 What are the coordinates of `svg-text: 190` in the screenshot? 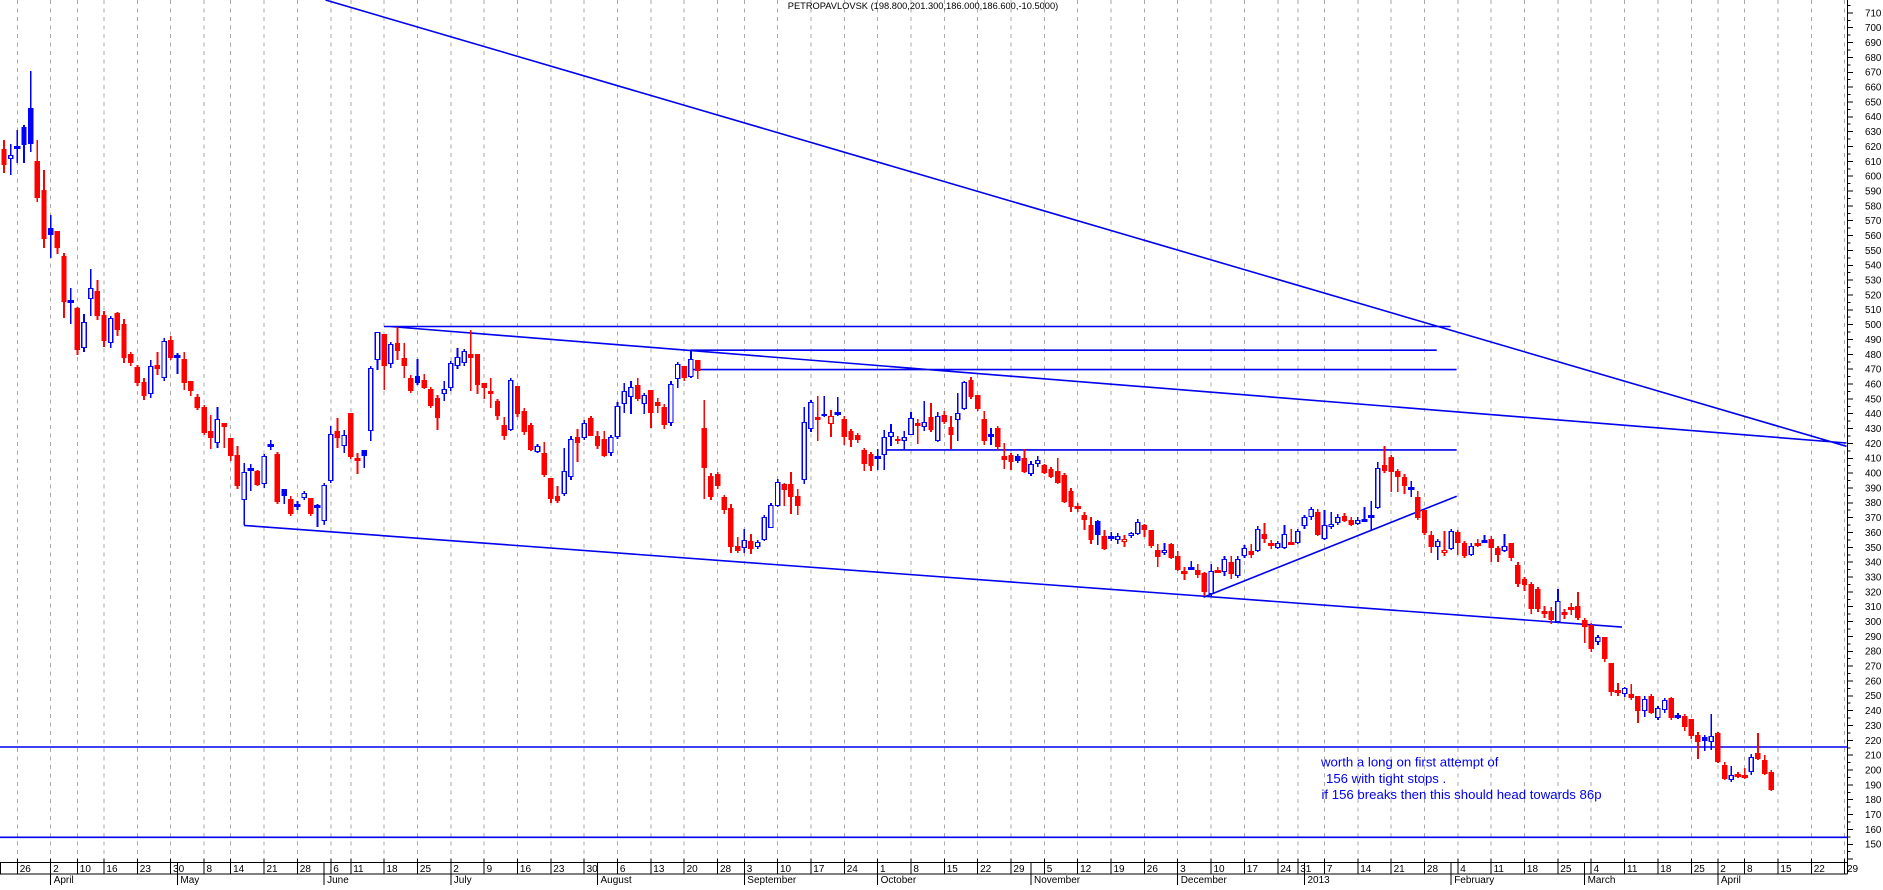 It's located at (1873, 785).